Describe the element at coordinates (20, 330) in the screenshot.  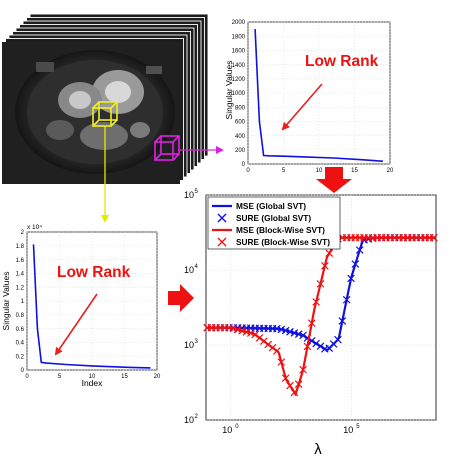
I see `y-tick-label: 0.6` at that location.